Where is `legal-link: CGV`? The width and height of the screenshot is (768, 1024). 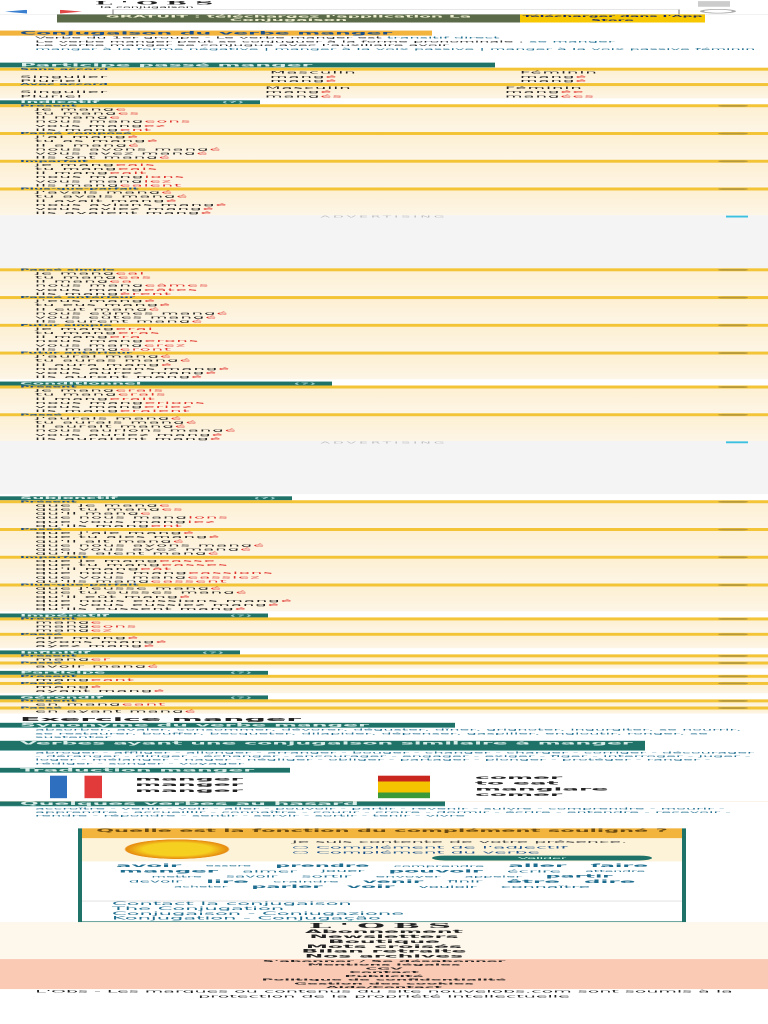
legal-link: CGV is located at coordinates (384, 968).